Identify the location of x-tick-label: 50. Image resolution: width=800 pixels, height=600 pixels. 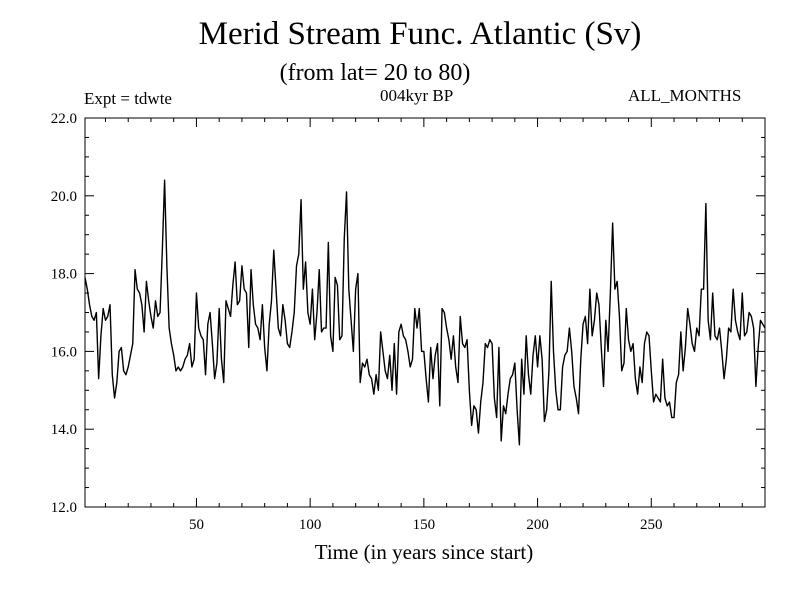
(196, 525).